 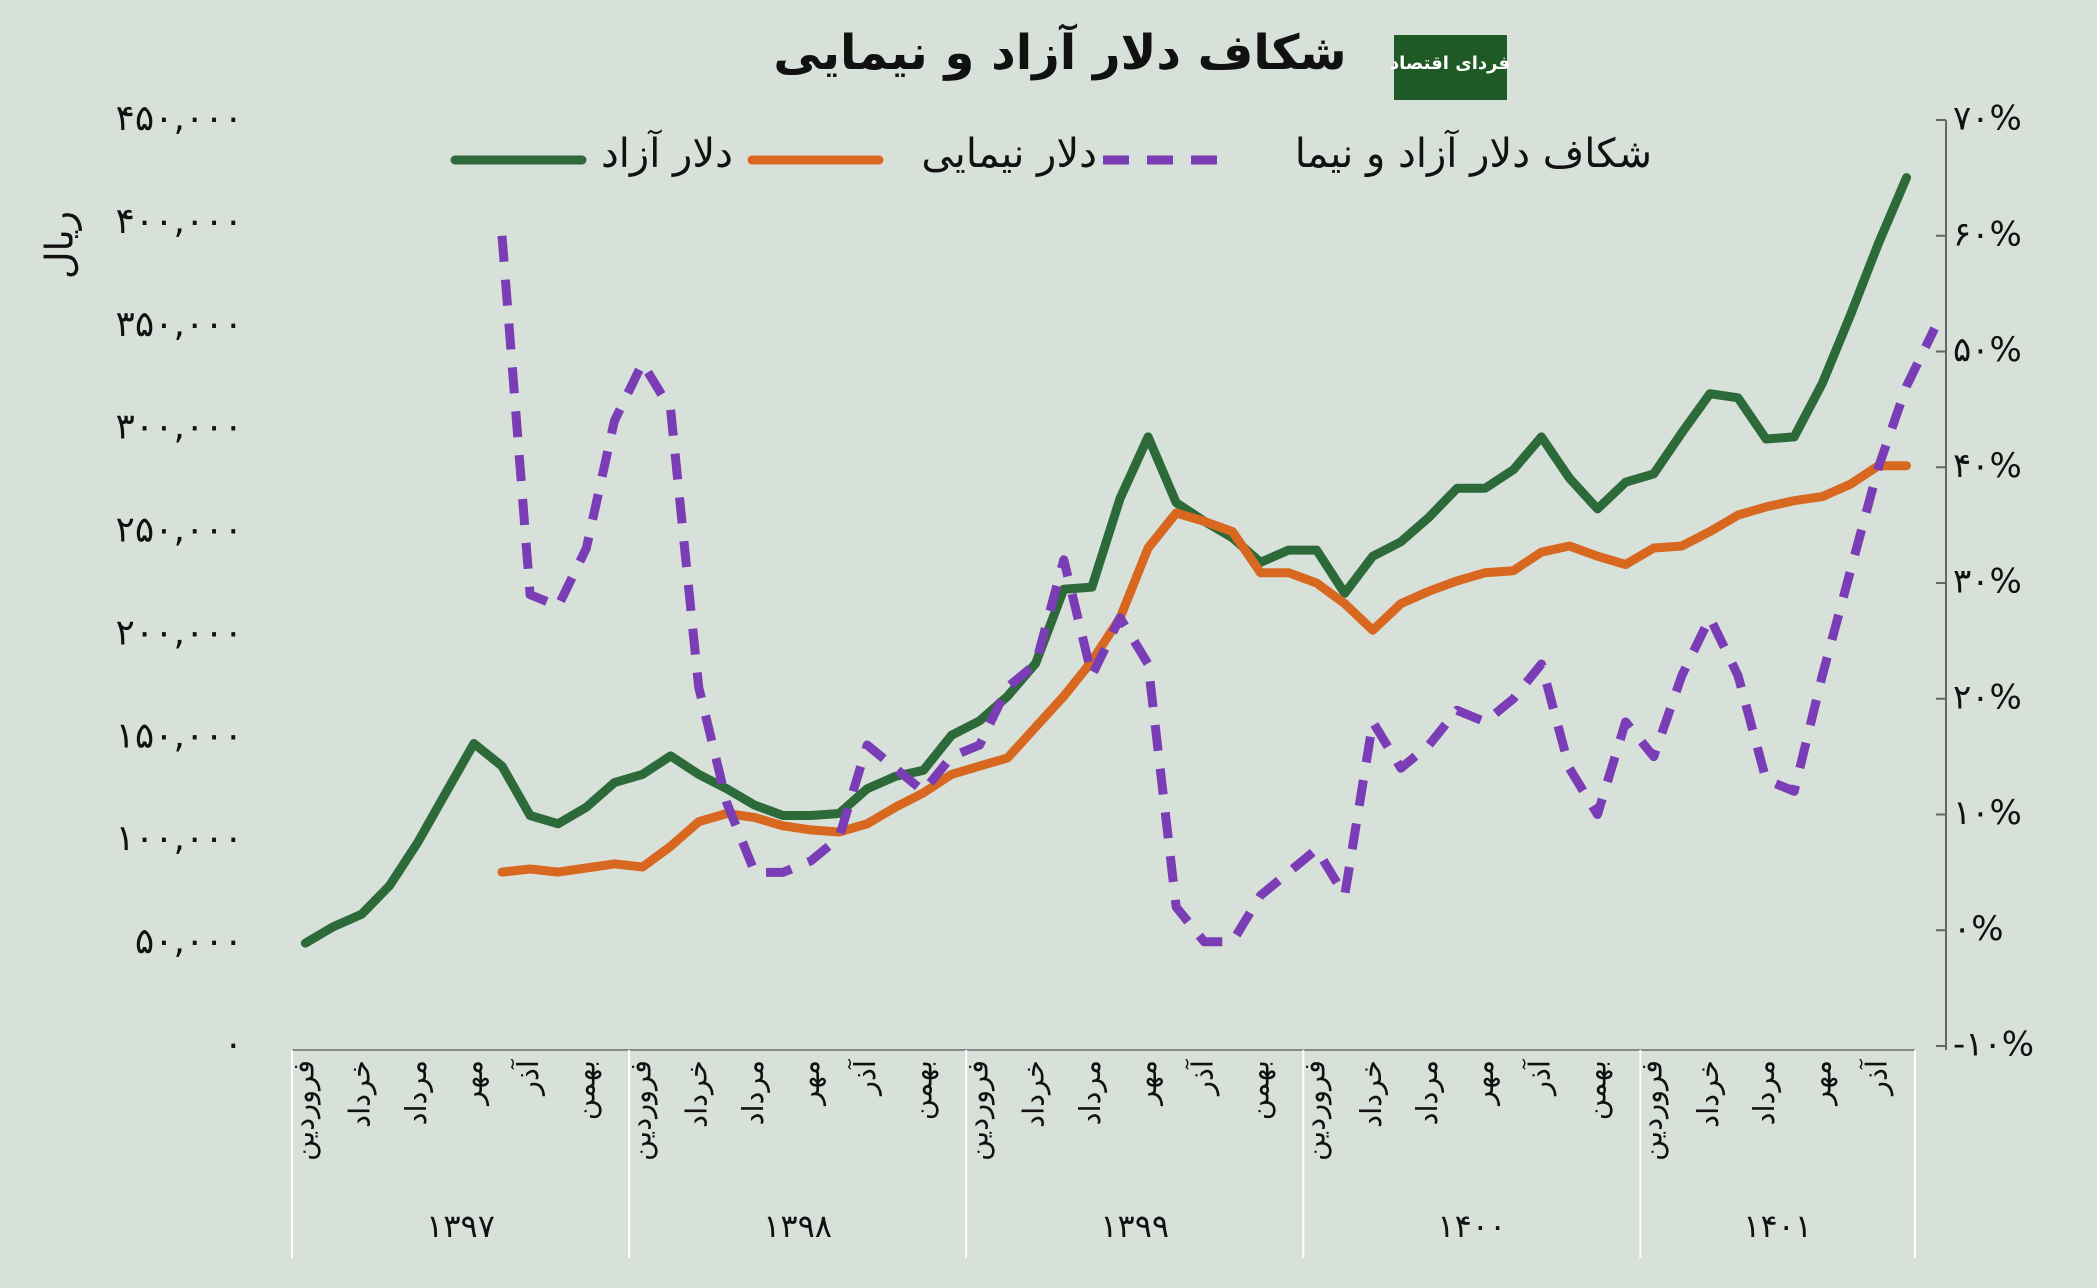 I want to click on legend-label: شکاف دلار آزاد و نیما, so click(x=1473, y=153).